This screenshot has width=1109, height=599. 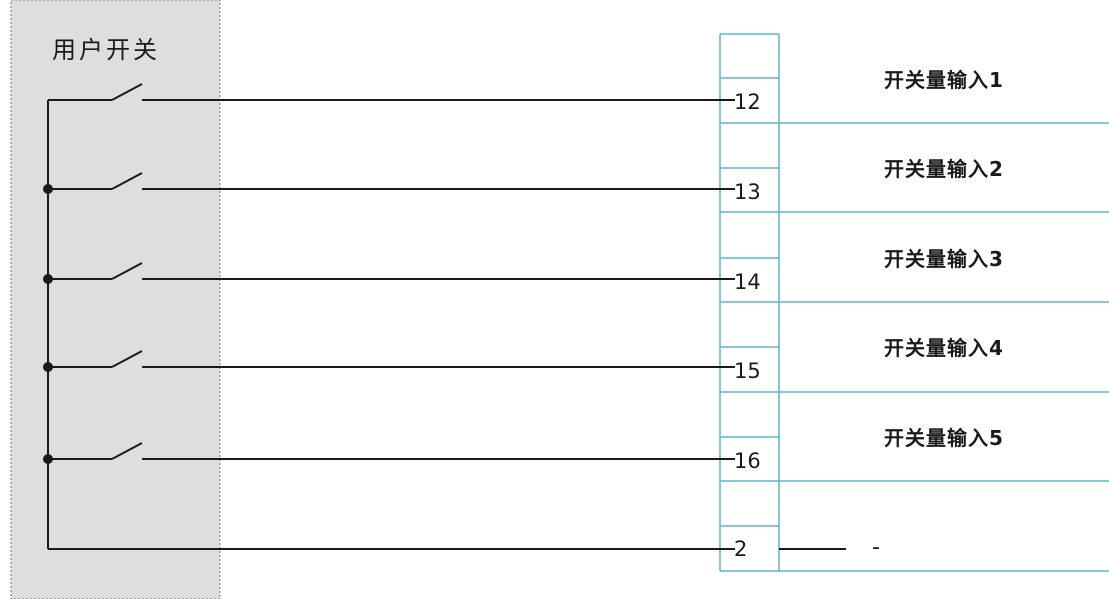 What do you see at coordinates (944, 259) in the screenshot?
I see `input-label: 开关量输入3` at bounding box center [944, 259].